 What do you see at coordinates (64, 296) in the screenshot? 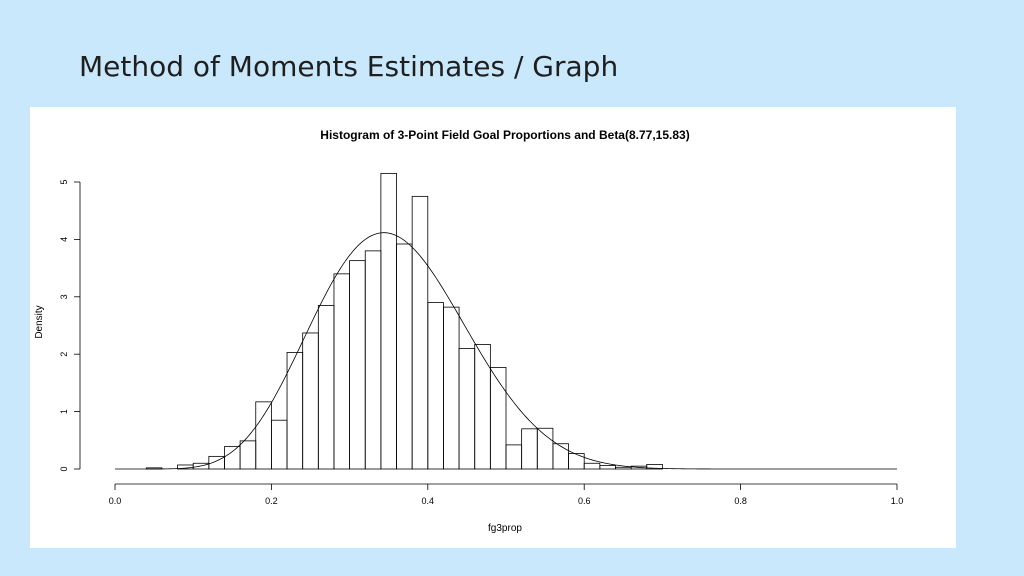
I see `y-tick-label: 3` at bounding box center [64, 296].